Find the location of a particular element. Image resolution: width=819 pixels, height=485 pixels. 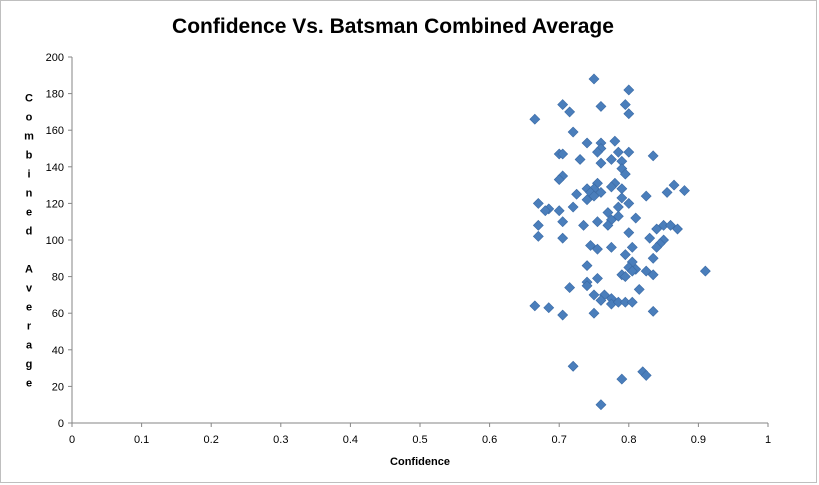

x-tick-label: 1 is located at coordinates (768, 440).